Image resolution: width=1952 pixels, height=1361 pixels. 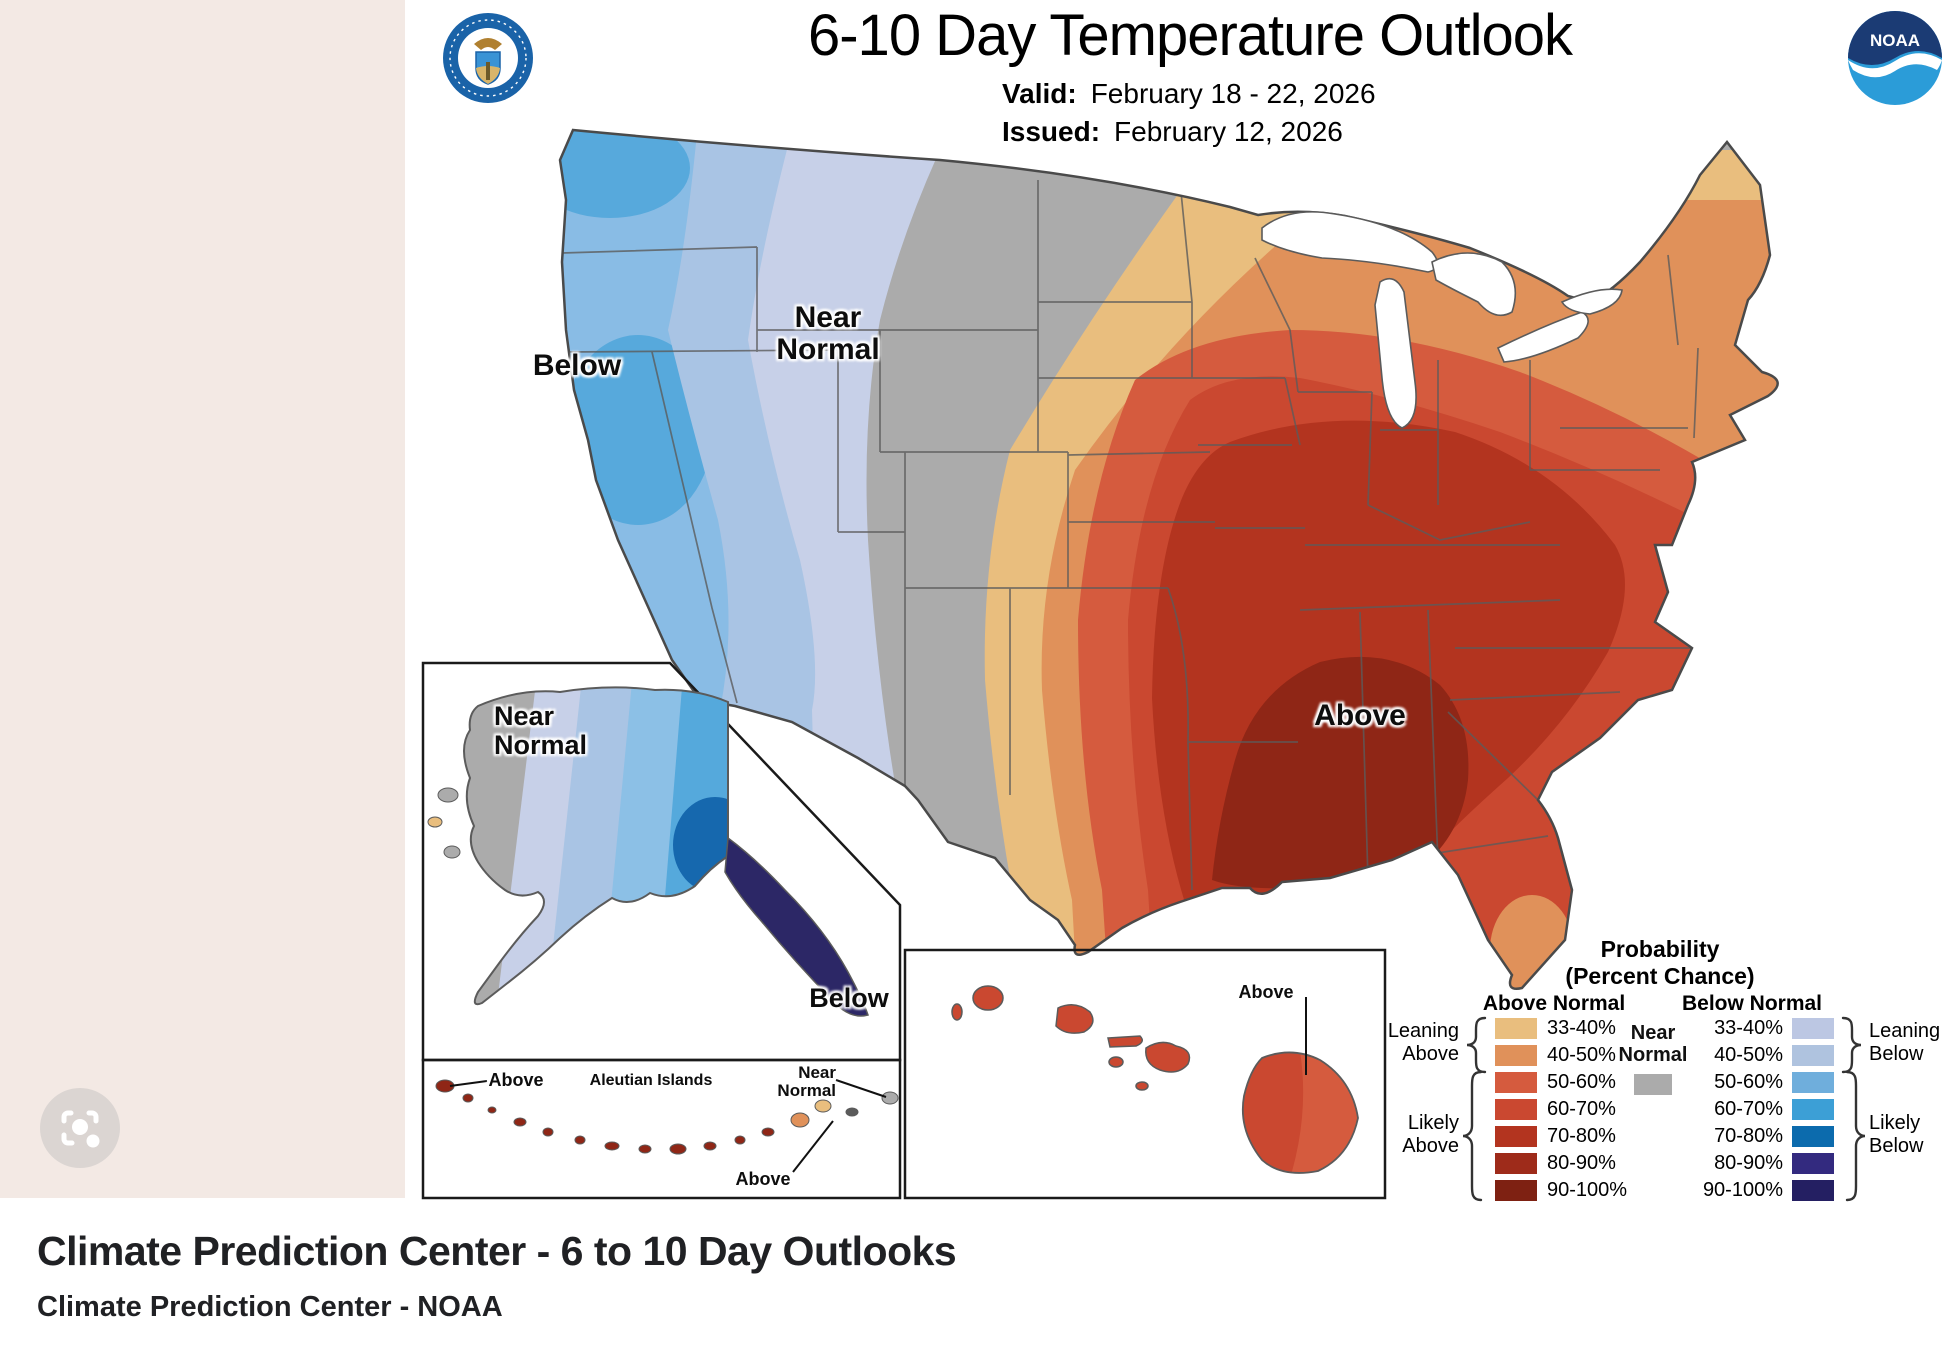 What do you see at coordinates (1748, 1136) in the screenshot?
I see `below-label-4: 70-80%` at bounding box center [1748, 1136].